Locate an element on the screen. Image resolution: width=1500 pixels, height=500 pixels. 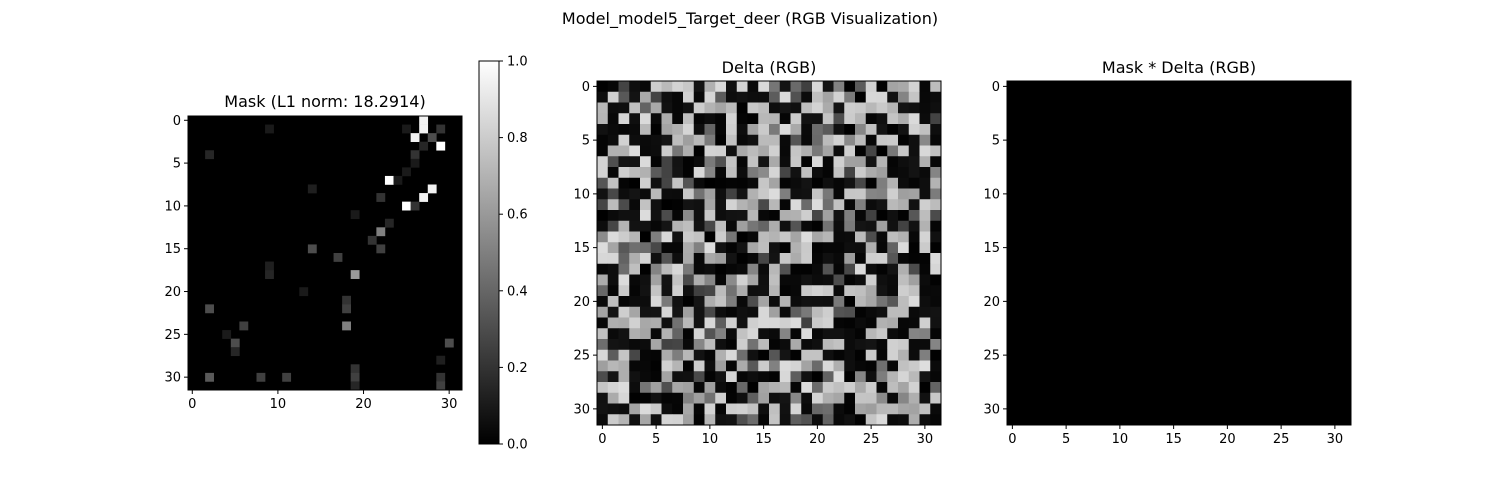
colorbar-ticks: 0.0 0.2 0.4 0.6 0.8 1.0 is located at coordinates (513, 254).